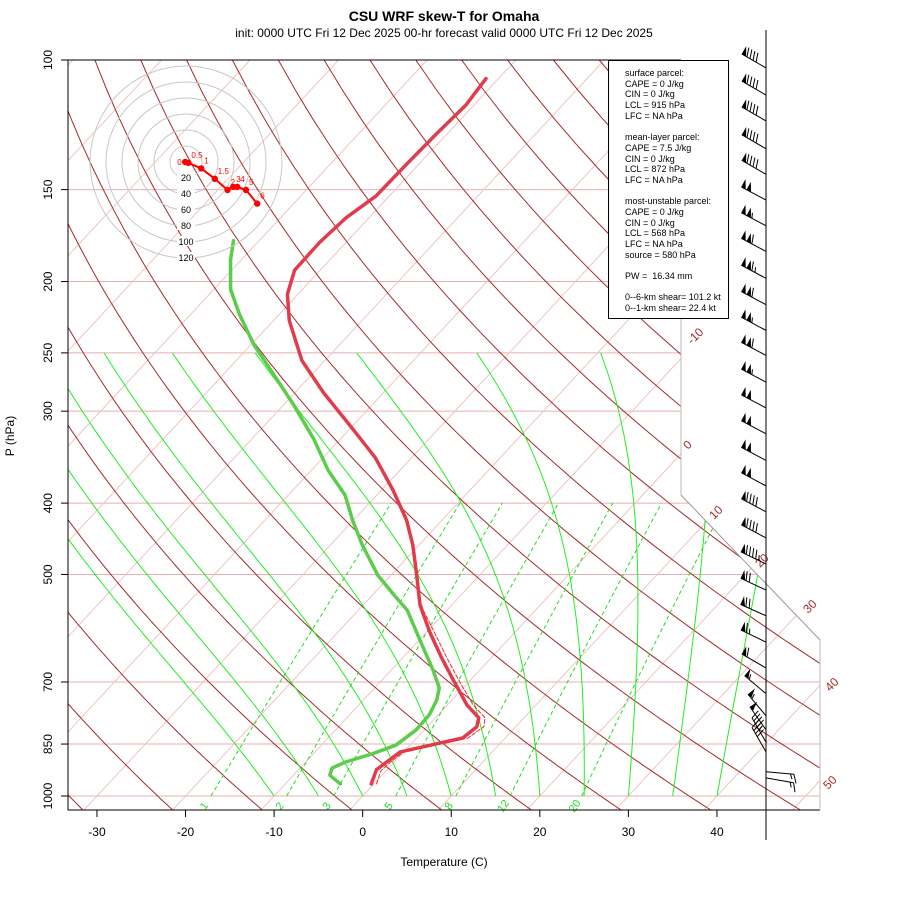 The width and height of the screenshot is (900, 900). What do you see at coordinates (10, 436) in the screenshot?
I see `y-axis-label: P (hPa)` at bounding box center [10, 436].